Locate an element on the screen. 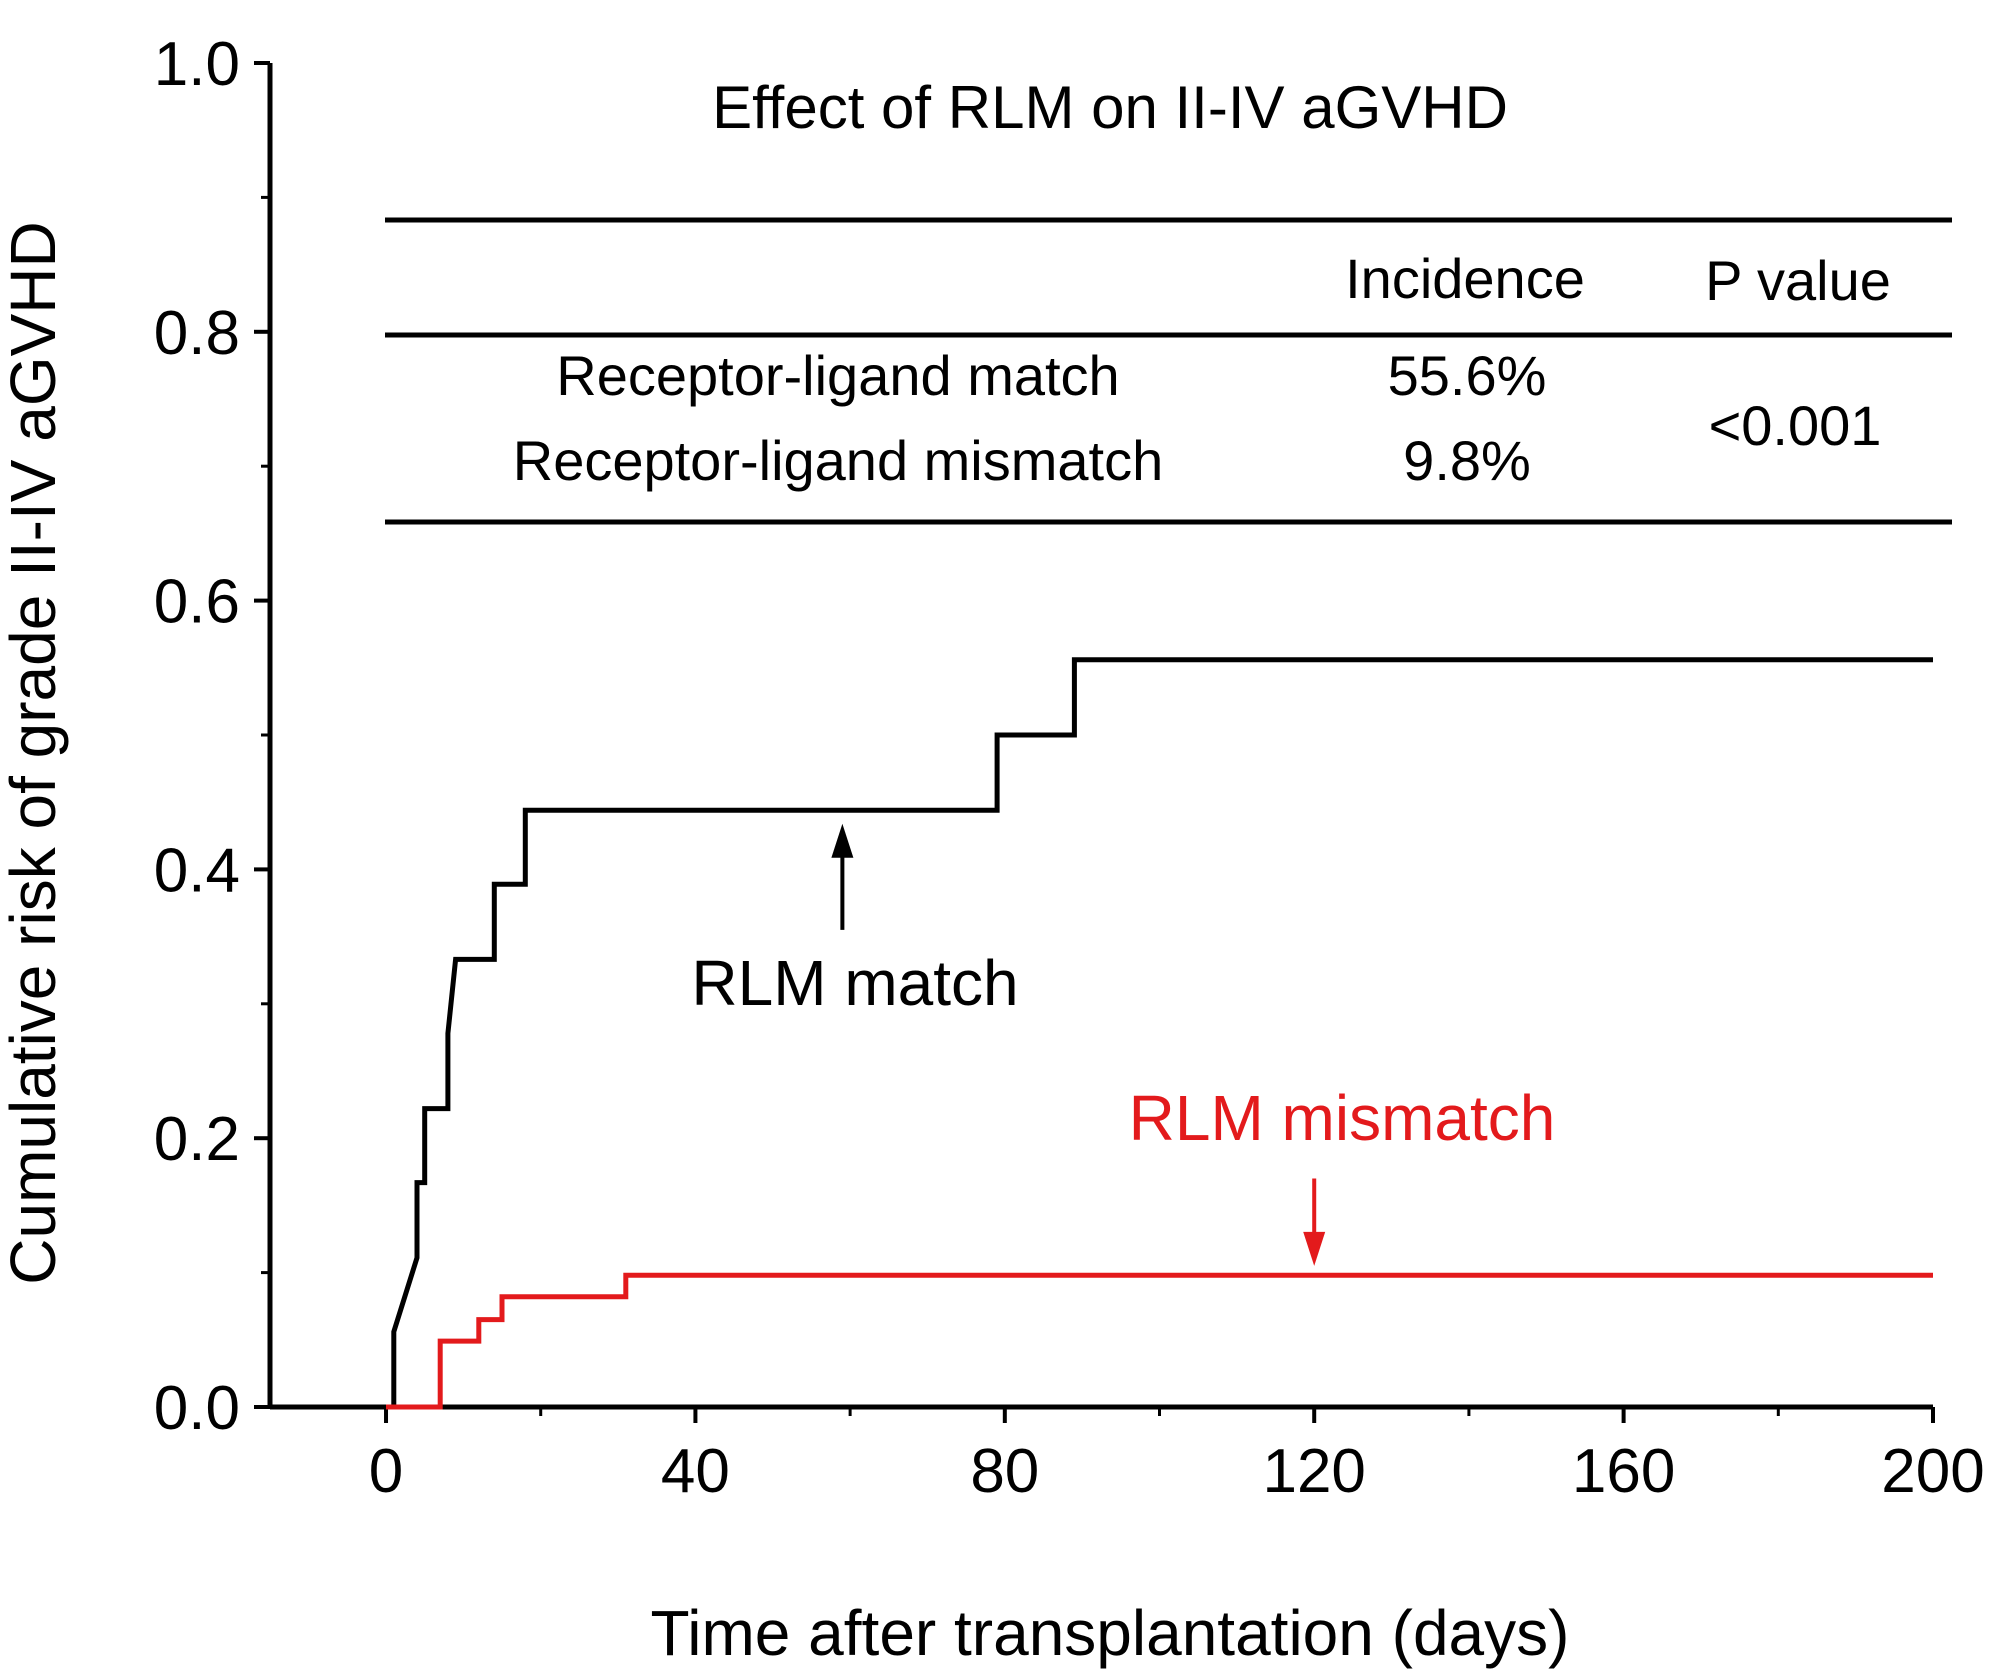 This screenshot has height=1679, width=2008. y-tick-label: 0.2 is located at coordinates (197, 1139).